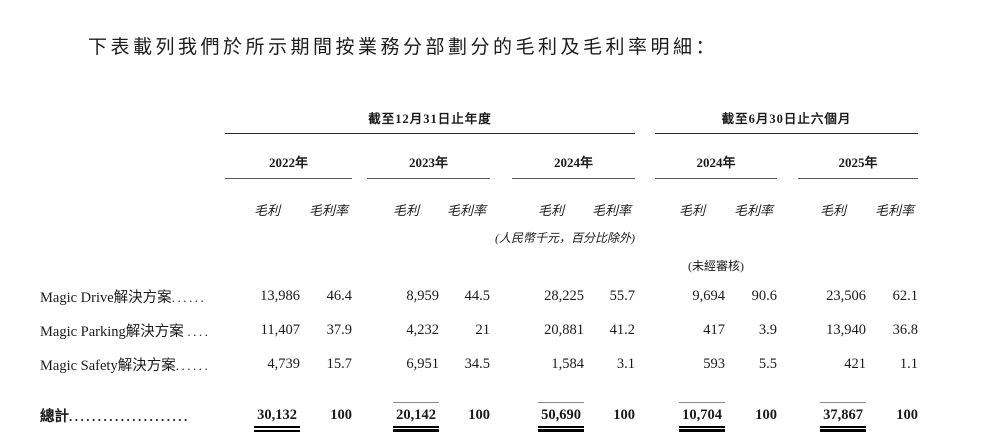 This screenshot has height=442, width=1000. What do you see at coordinates (905, 329) in the screenshot?
I see `cell-value: 36.8` at bounding box center [905, 329].